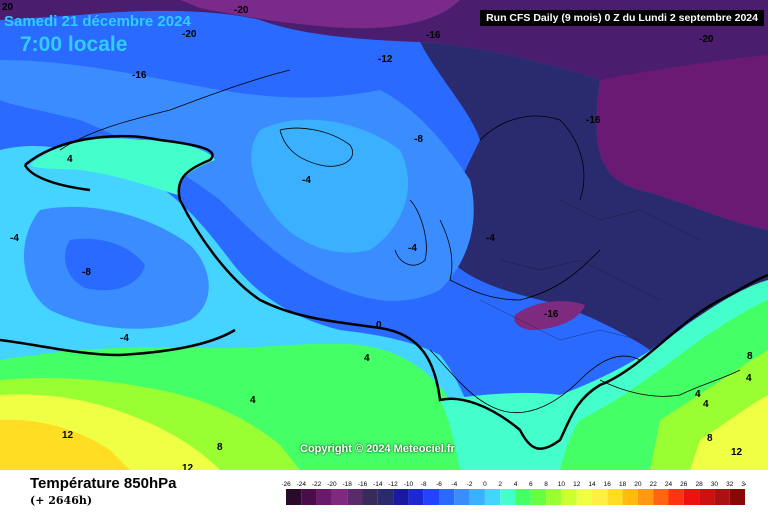 Image resolution: width=768 pixels, height=512 pixels. What do you see at coordinates (377, 449) in the screenshot?
I see `copyright: Copyright © 2024 Meteociel.fr` at bounding box center [377, 449].